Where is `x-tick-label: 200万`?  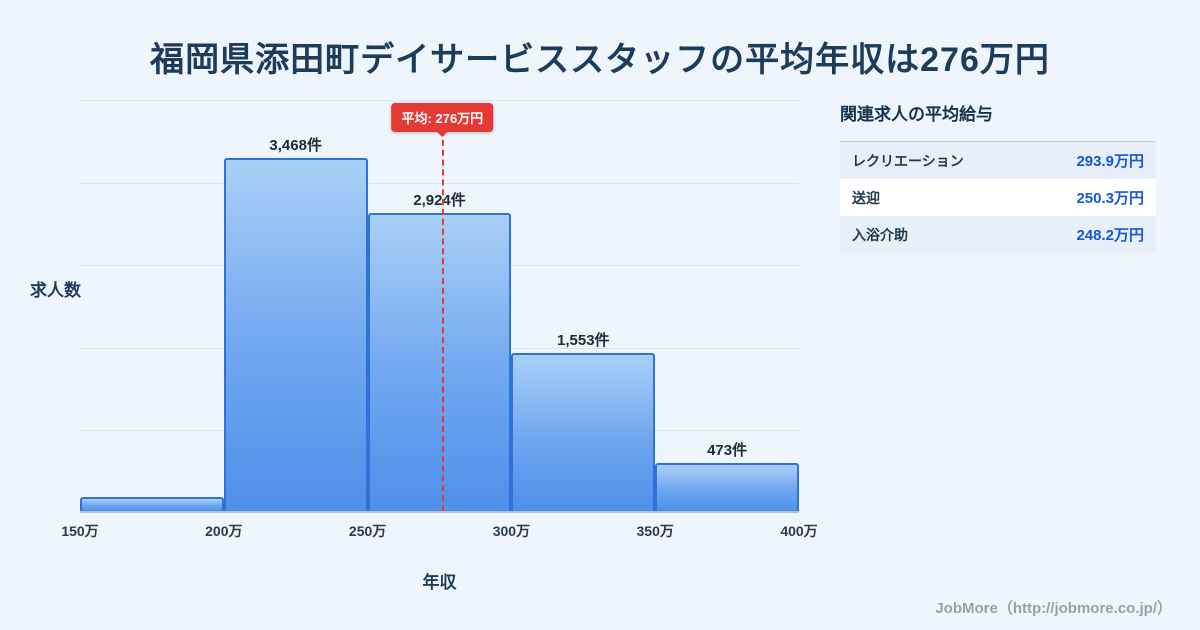 x-tick-label: 200万 is located at coordinates (224, 531).